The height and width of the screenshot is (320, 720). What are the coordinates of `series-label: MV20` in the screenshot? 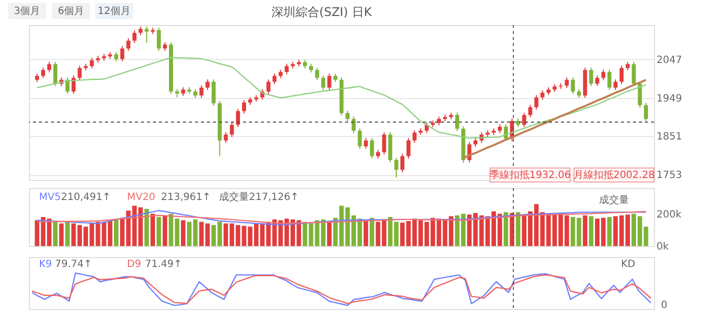 It's located at (141, 197).